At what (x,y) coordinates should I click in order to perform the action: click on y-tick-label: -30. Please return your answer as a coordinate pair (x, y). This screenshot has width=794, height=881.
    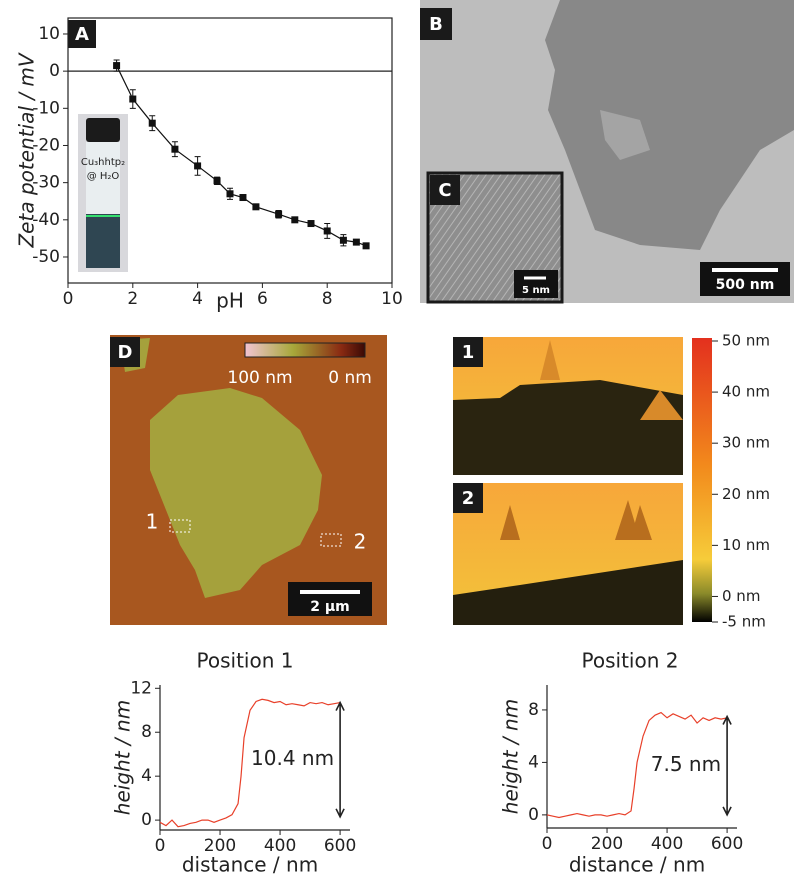
    Looking at the image, I should click on (46, 183).